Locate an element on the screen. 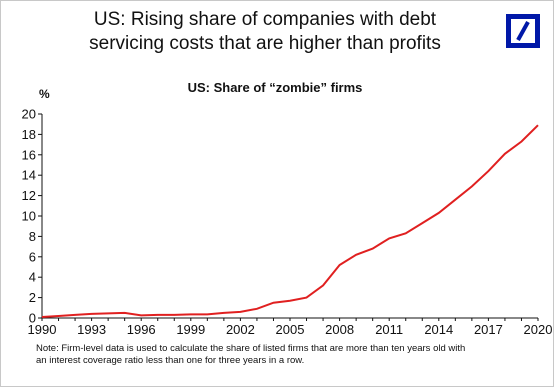 The height and width of the screenshot is (387, 554). x-tick-label: 2005 is located at coordinates (290, 329).